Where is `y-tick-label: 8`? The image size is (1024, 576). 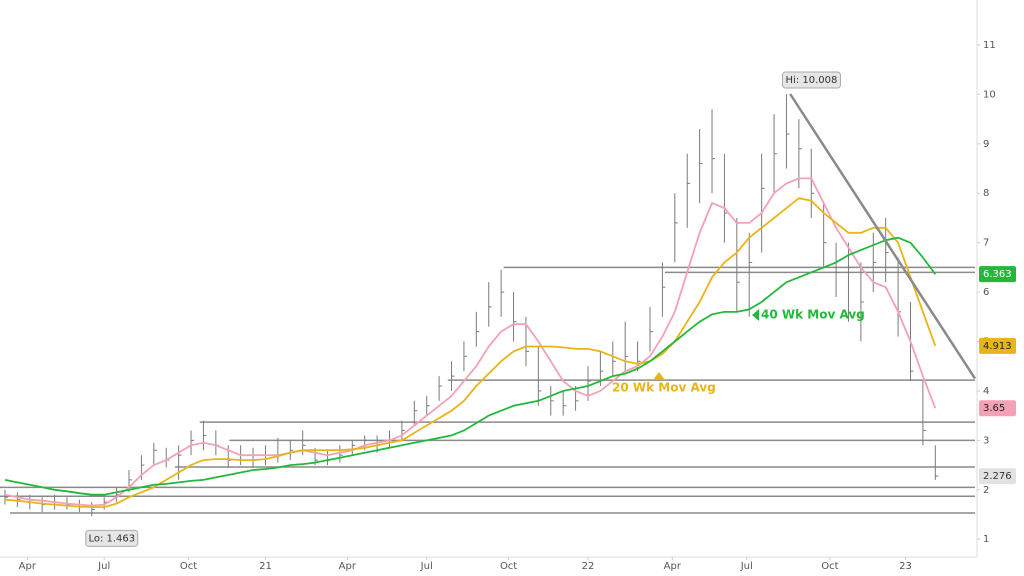 y-tick-label: 8 is located at coordinates (986, 193).